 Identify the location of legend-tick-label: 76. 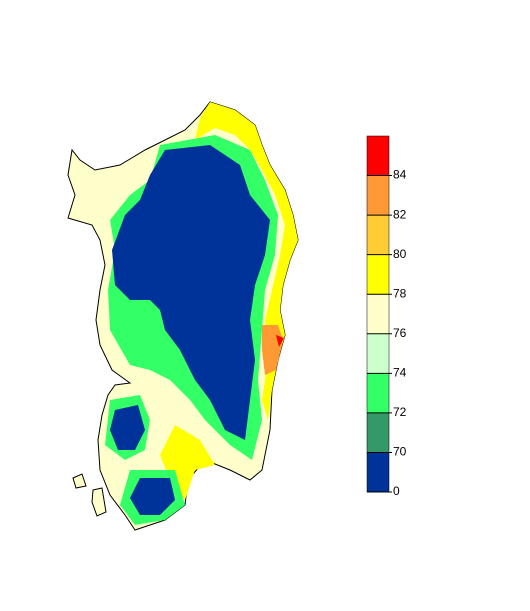
(400, 333).